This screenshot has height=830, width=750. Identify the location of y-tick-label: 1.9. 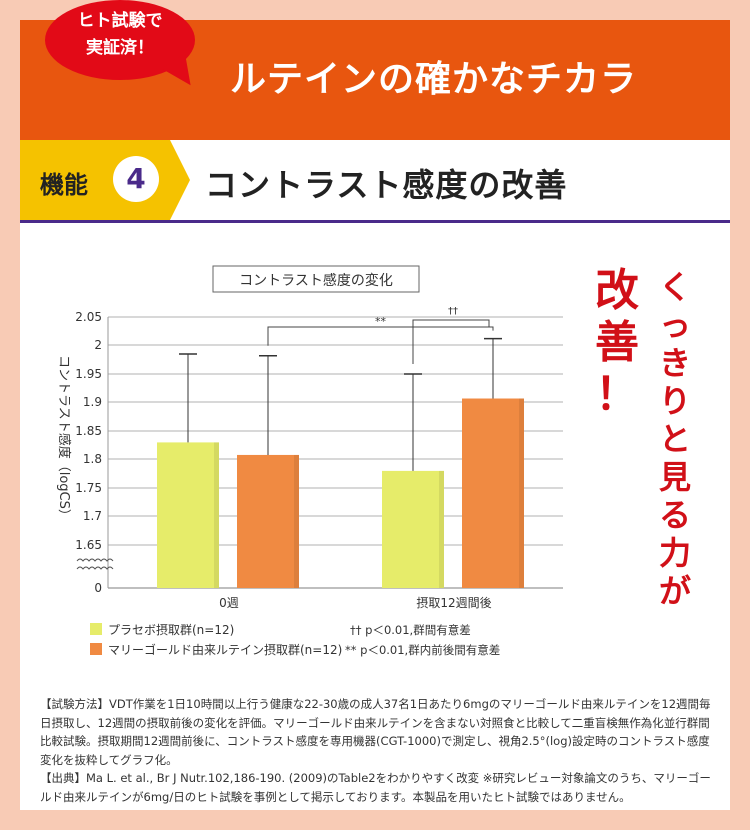
(92, 402).